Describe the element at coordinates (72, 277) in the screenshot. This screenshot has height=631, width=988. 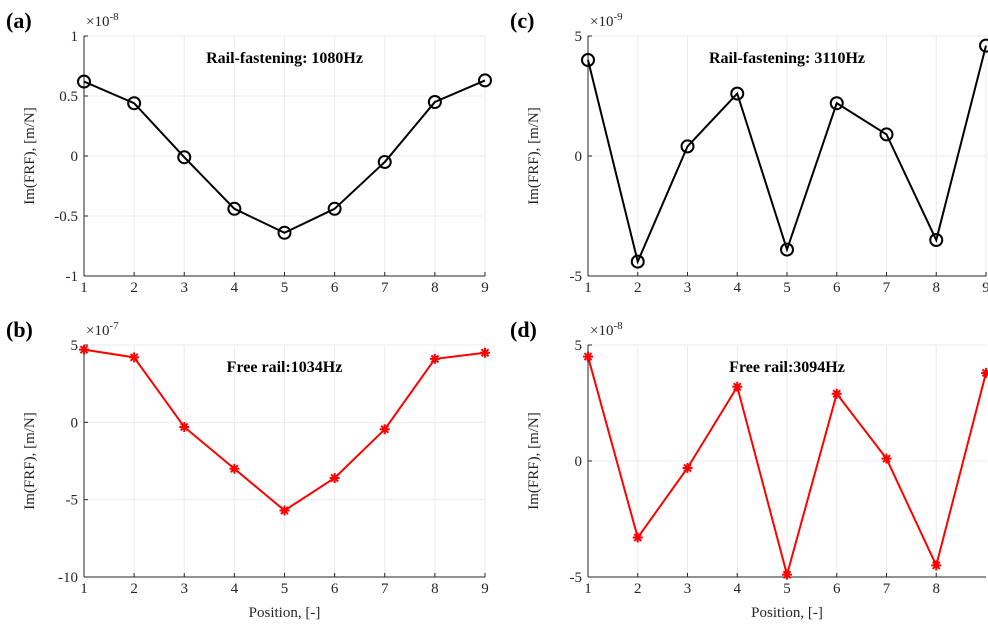
I see `y-tick-label: -1` at that location.